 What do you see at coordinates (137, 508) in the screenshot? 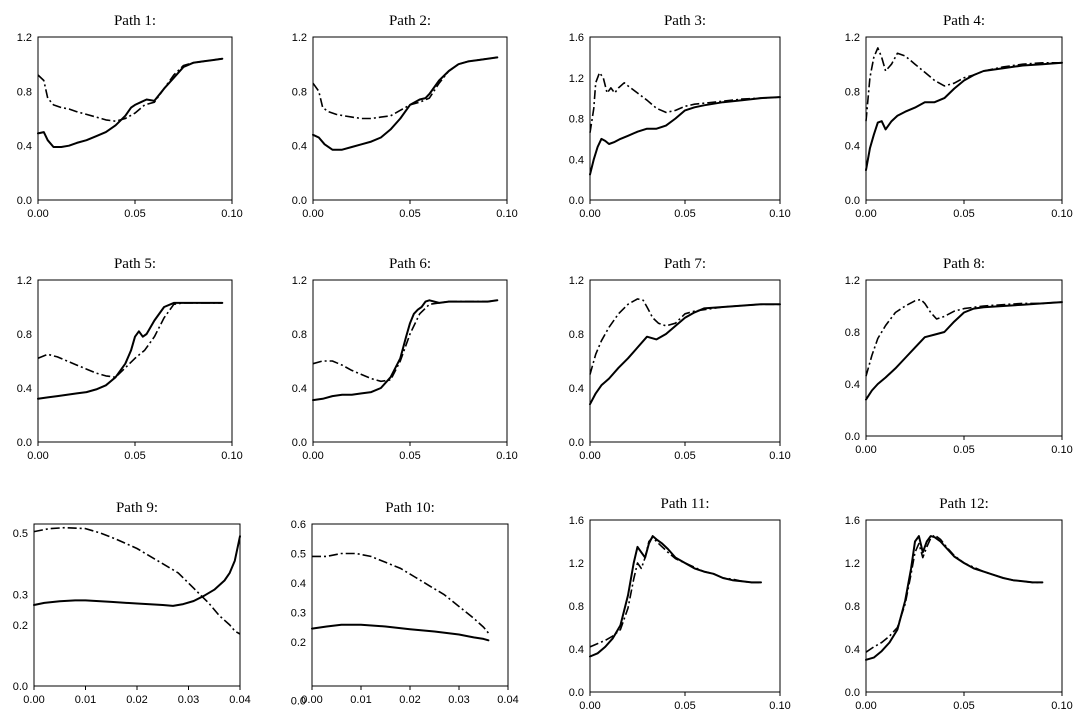
I see `chart-title: Path 9:` at bounding box center [137, 508].